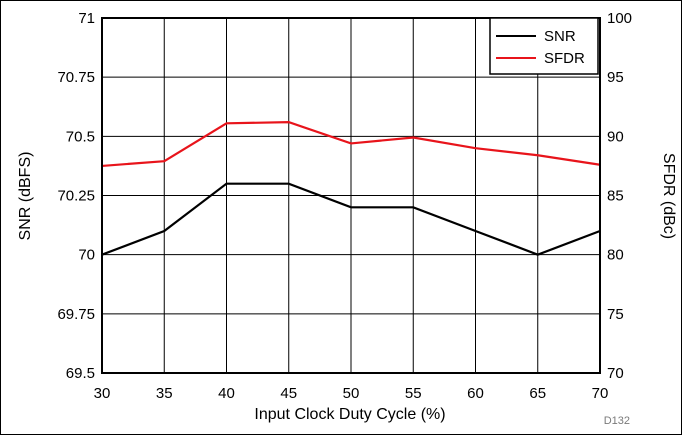 The width and height of the screenshot is (682, 440). What do you see at coordinates (102, 393) in the screenshot?
I see `x-tick-label-0: 30` at bounding box center [102, 393].